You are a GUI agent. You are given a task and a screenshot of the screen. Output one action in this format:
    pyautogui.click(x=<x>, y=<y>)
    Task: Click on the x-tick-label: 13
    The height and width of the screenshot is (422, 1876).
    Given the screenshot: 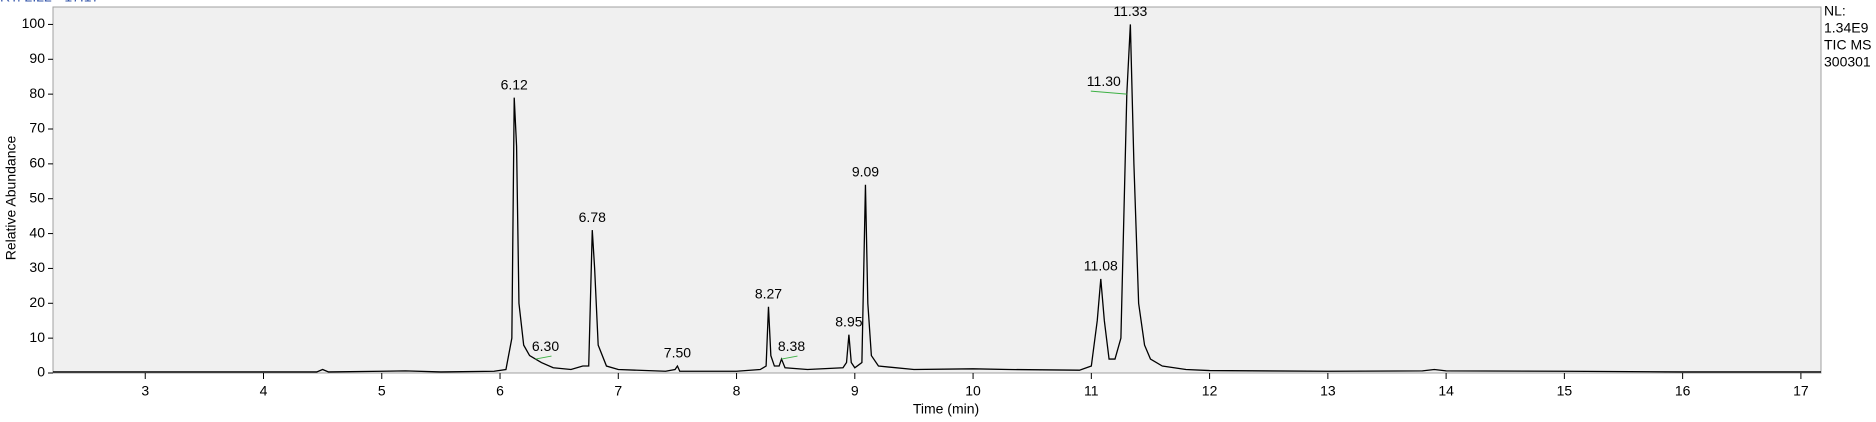 What is the action you would take?
    pyautogui.click(x=1328, y=391)
    